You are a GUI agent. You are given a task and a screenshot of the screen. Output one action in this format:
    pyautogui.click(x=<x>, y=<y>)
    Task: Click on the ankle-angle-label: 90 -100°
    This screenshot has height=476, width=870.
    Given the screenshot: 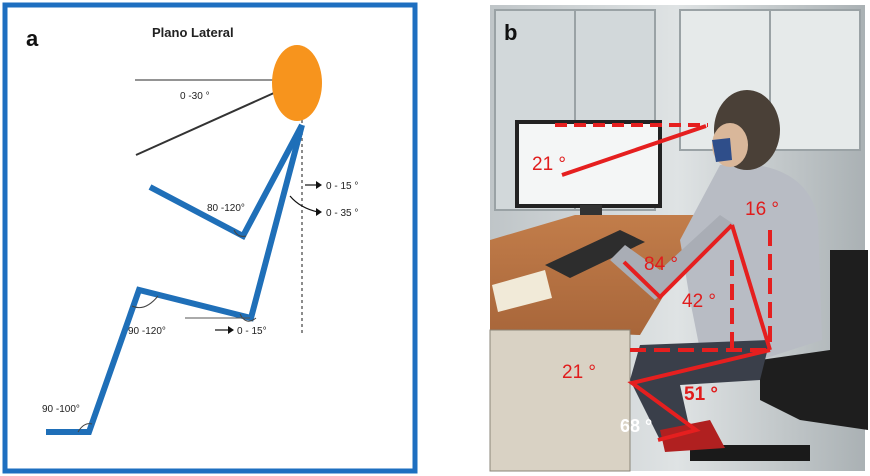 What is the action you would take?
    pyautogui.click(x=61, y=409)
    